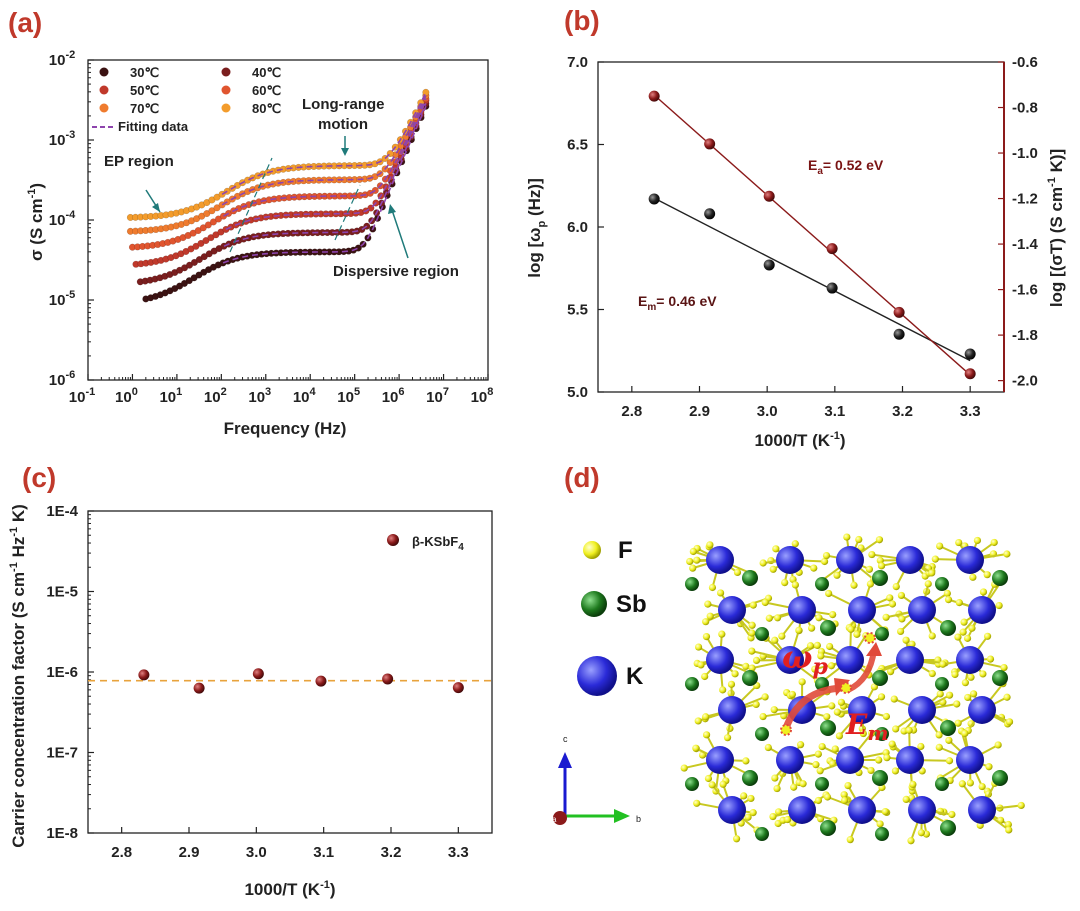 The height and width of the screenshot is (911, 1080). What do you see at coordinates (36, 222) in the screenshot?
I see `y-axis-label-a: σ (S cm-1)` at bounding box center [36, 222].